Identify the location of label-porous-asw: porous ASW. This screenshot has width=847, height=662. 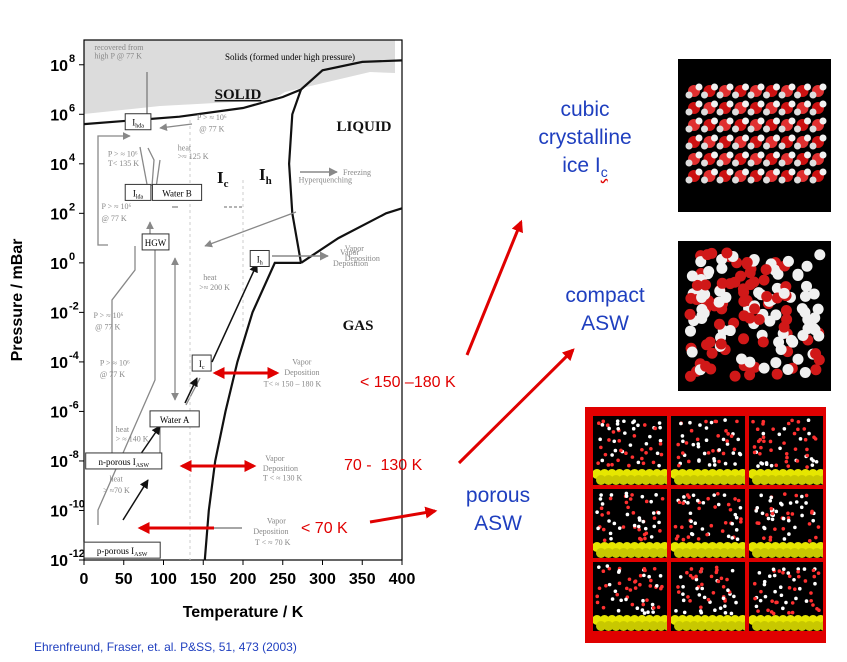
(498, 510).